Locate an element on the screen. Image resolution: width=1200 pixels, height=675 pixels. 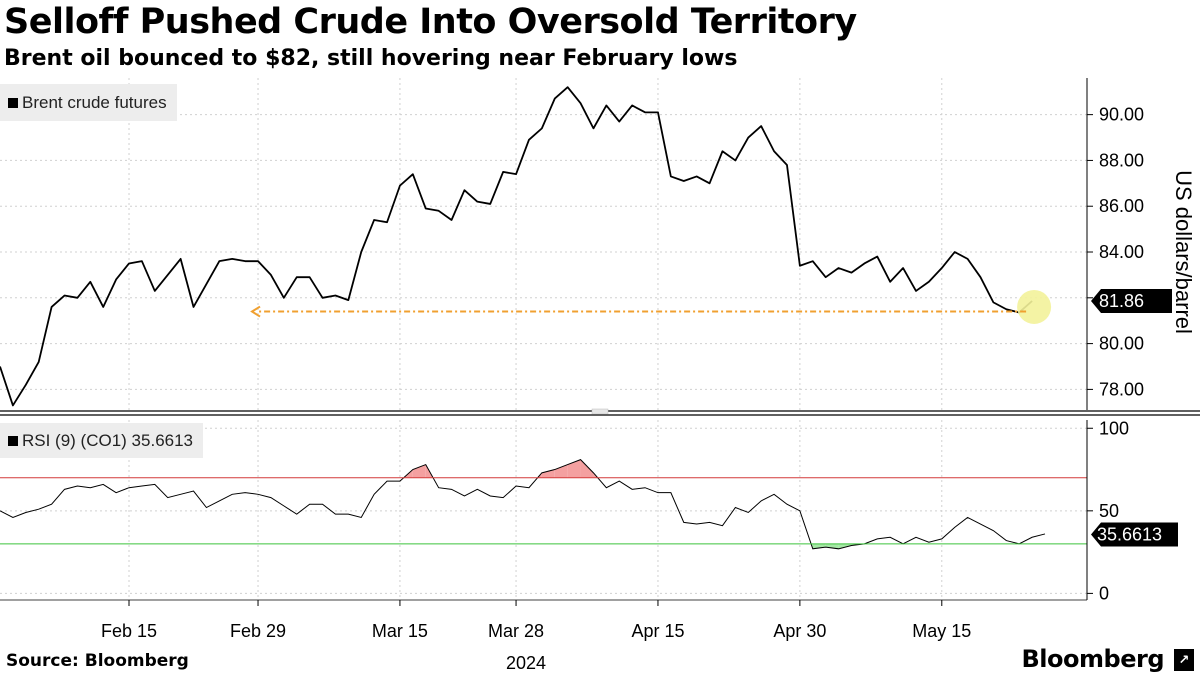
rsi-zone-fills is located at coordinates (634, 504).